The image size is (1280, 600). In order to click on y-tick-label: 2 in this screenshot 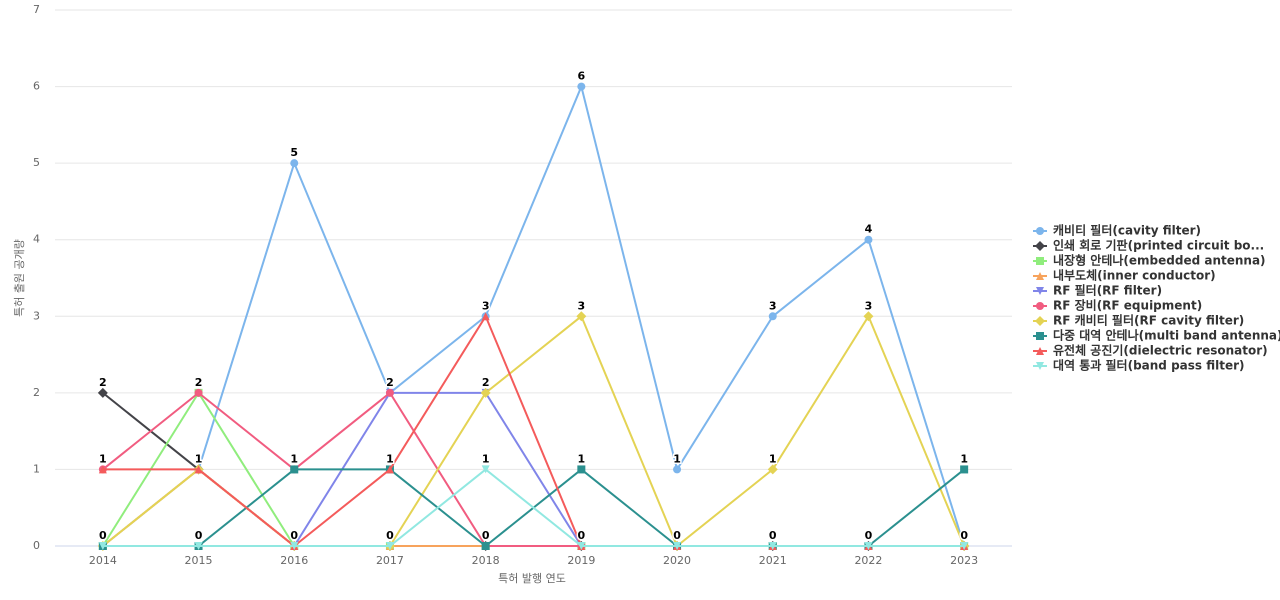, I will do `click(36, 392)`.